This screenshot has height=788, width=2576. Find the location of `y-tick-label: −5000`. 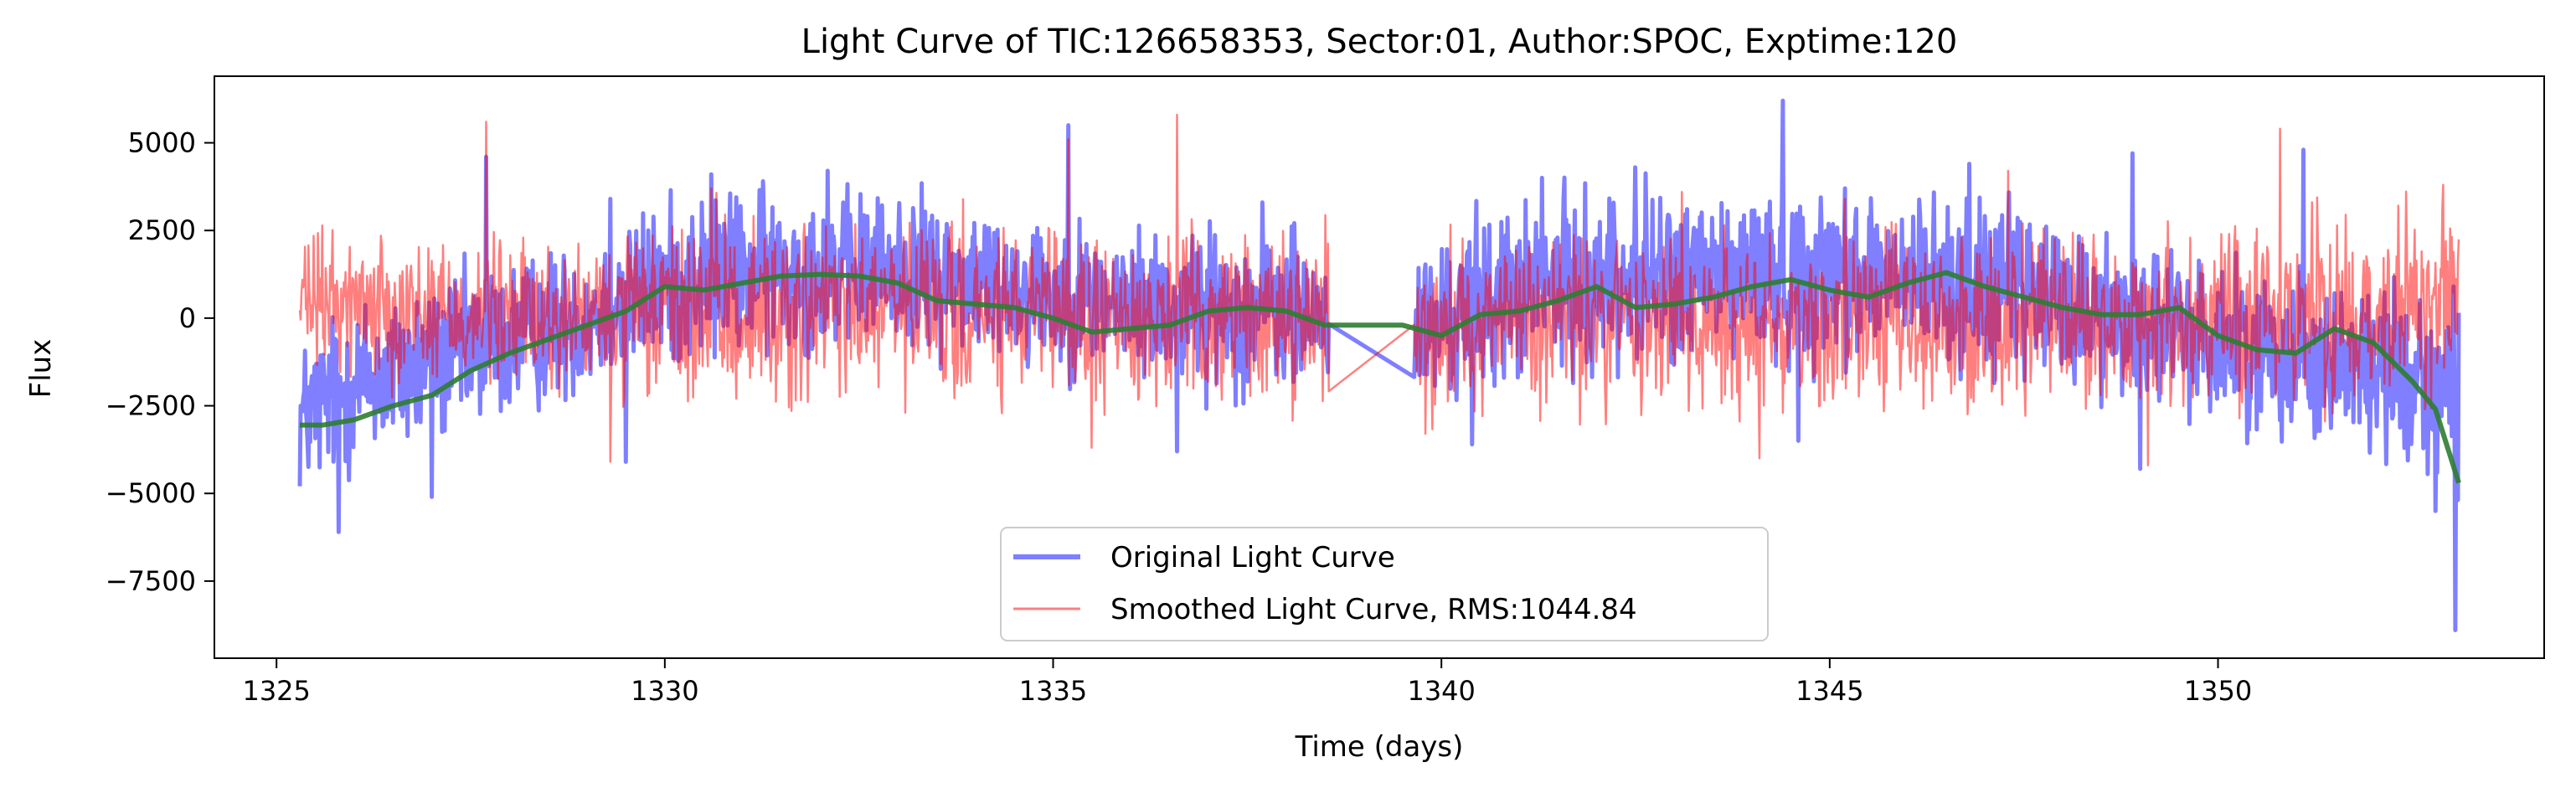

y-tick-label: −5000 is located at coordinates (151, 493).